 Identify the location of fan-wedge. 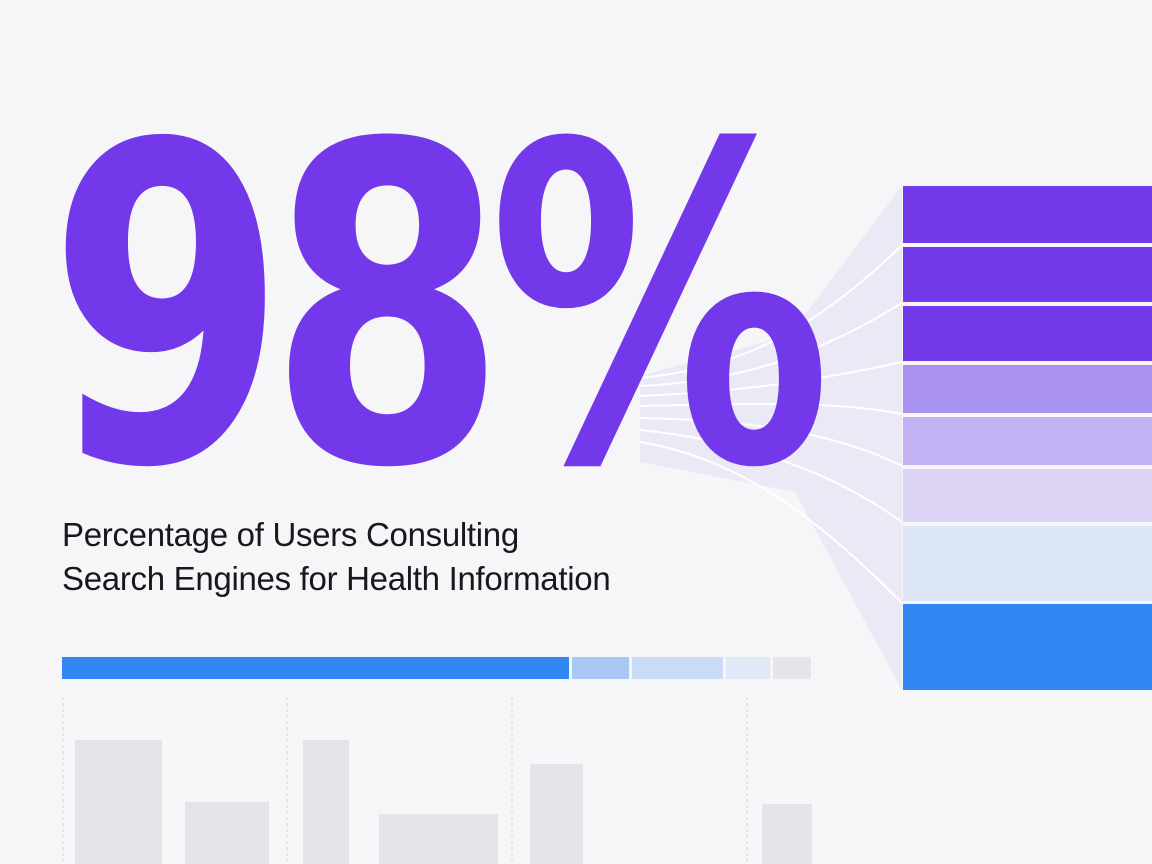
(771, 438).